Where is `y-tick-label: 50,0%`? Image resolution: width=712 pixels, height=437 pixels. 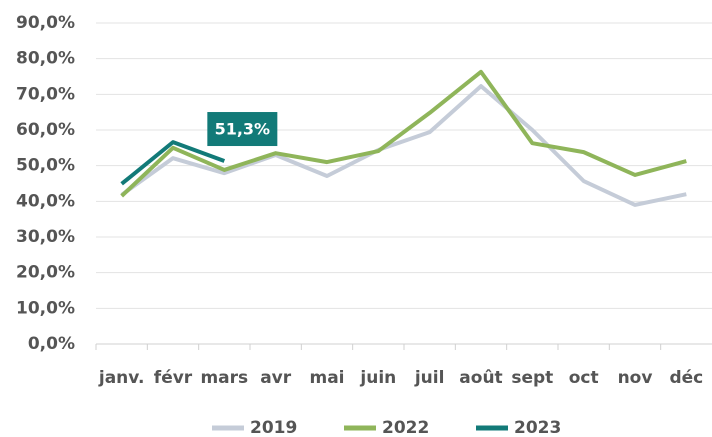
y-tick-label: 50,0% is located at coordinates (45, 166).